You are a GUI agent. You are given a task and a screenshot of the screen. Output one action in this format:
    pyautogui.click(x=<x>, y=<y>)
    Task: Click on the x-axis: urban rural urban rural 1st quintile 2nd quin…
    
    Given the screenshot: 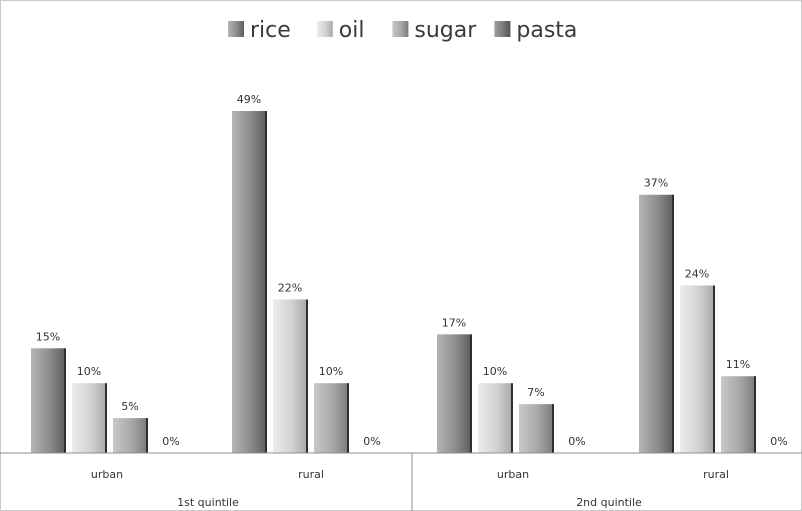 What is the action you would take?
    pyautogui.click(x=401, y=481)
    